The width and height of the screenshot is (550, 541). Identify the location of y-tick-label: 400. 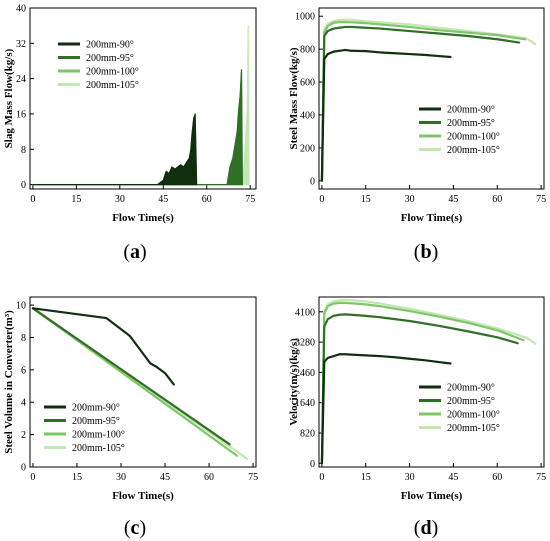
(307, 115).